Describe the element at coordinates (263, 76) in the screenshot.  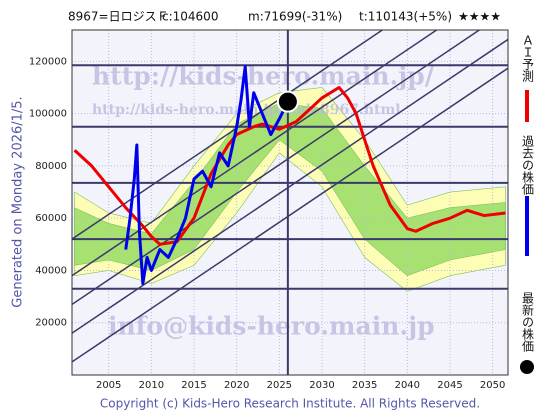
I see `watermark: http://kids-hero.main.jp/` at that location.